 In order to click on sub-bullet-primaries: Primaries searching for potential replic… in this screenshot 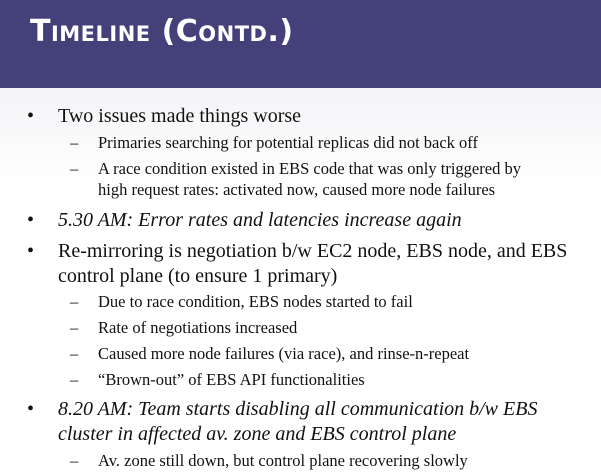, I will do `click(288, 142)`.